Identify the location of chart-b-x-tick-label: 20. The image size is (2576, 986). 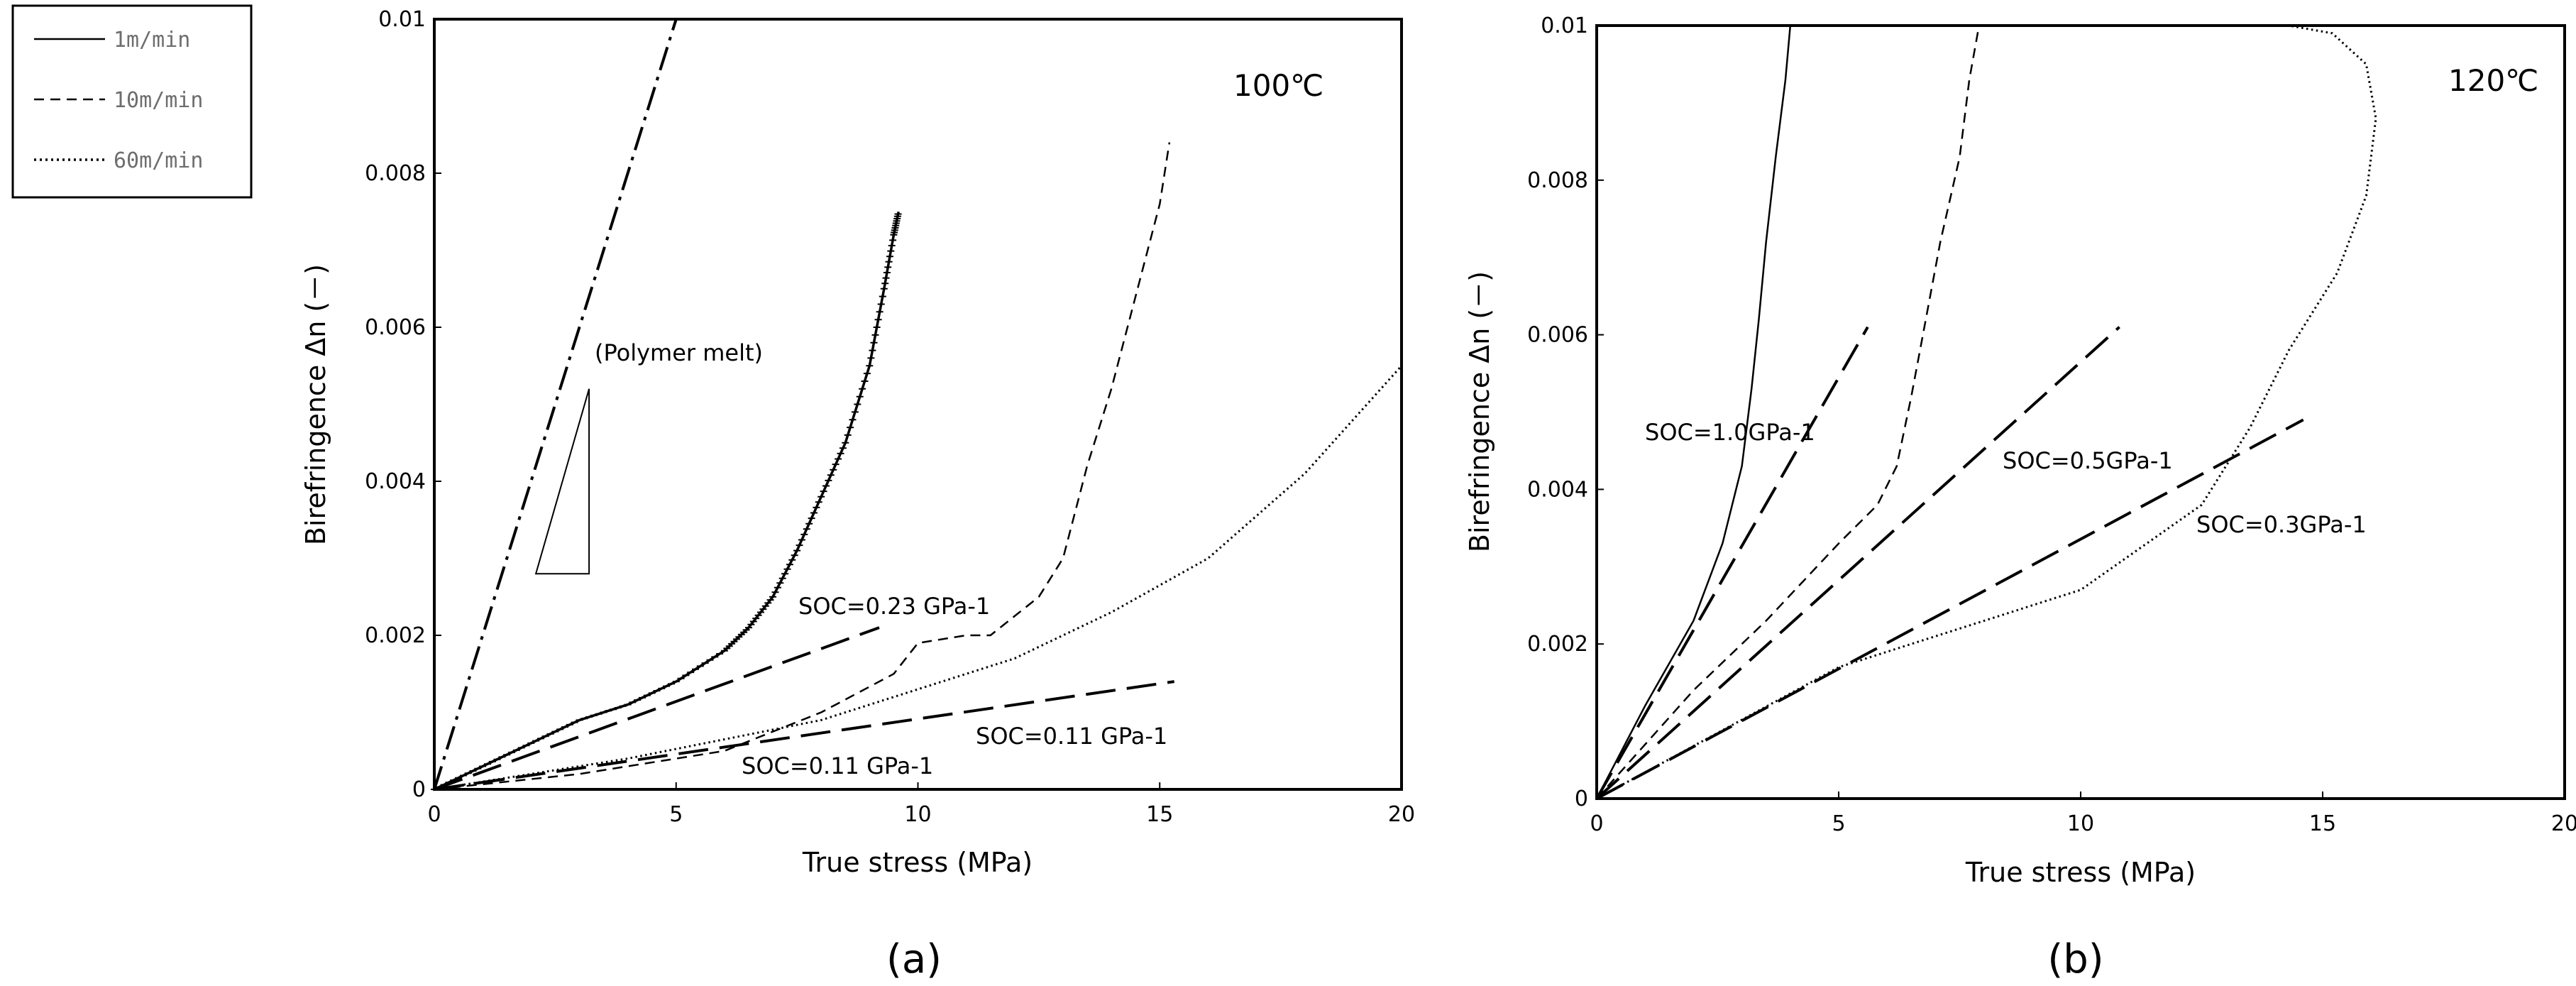
(2563, 823).